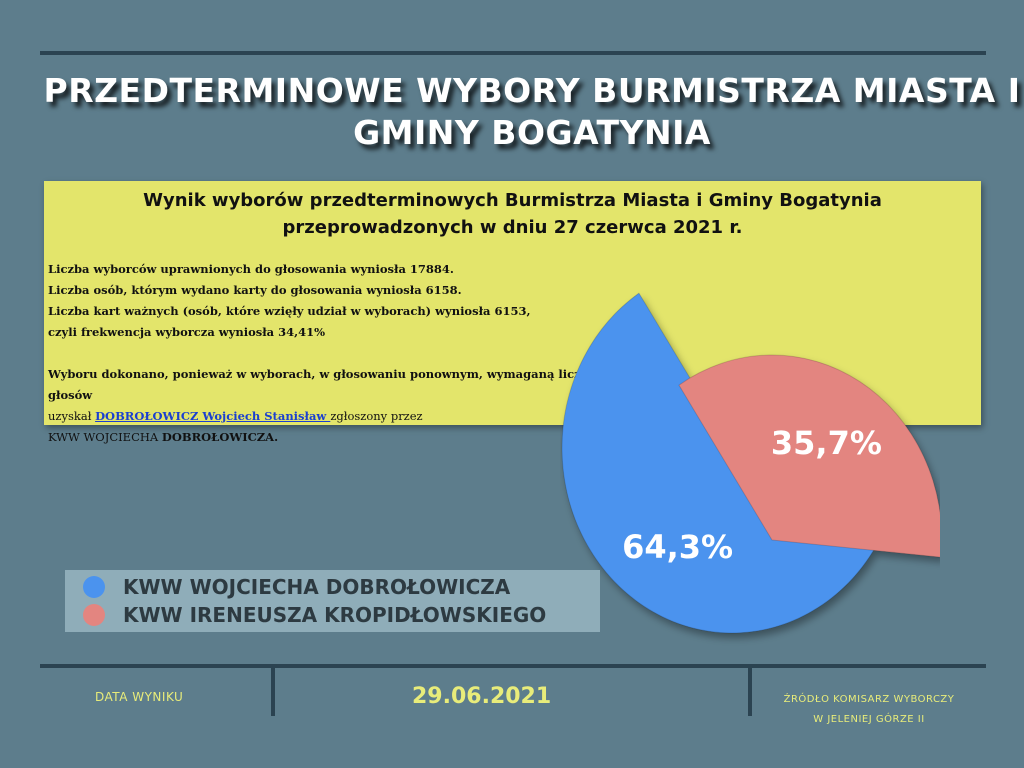 Image resolution: width=1024 pixels, height=768 pixels. I want to click on top-divider, so click(513, 53).